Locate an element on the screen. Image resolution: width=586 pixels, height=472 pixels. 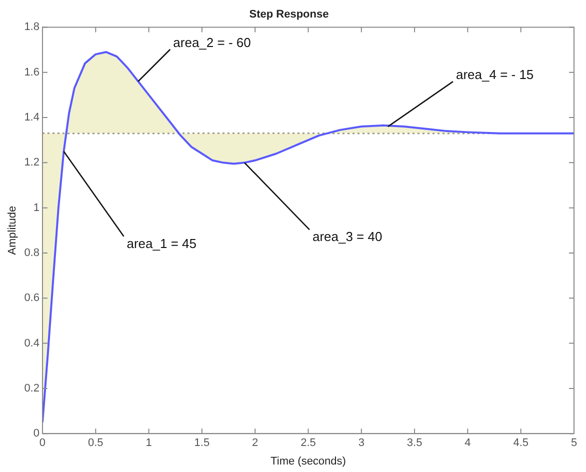
annotation: area_3 = 40 is located at coordinates (347, 236).